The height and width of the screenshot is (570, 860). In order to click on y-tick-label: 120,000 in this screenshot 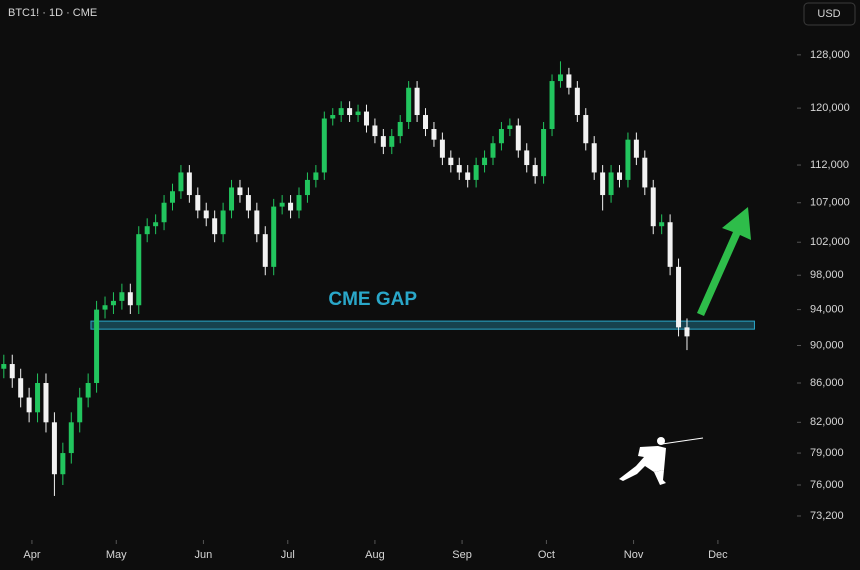, I will do `click(830, 108)`.